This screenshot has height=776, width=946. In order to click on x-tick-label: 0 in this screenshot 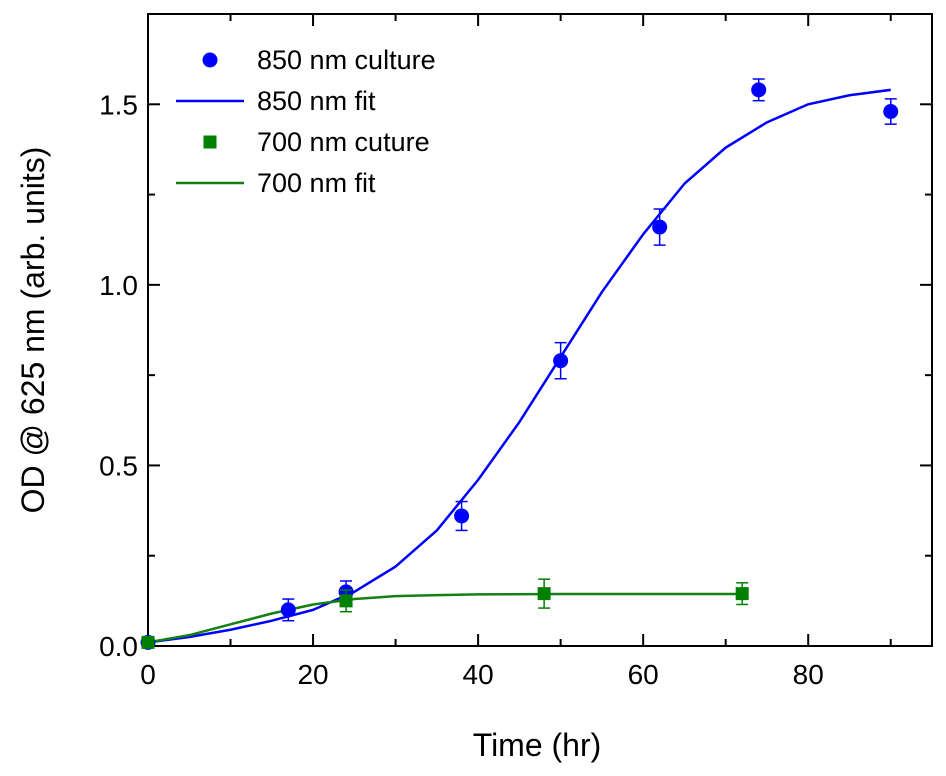, I will do `click(148, 674)`.